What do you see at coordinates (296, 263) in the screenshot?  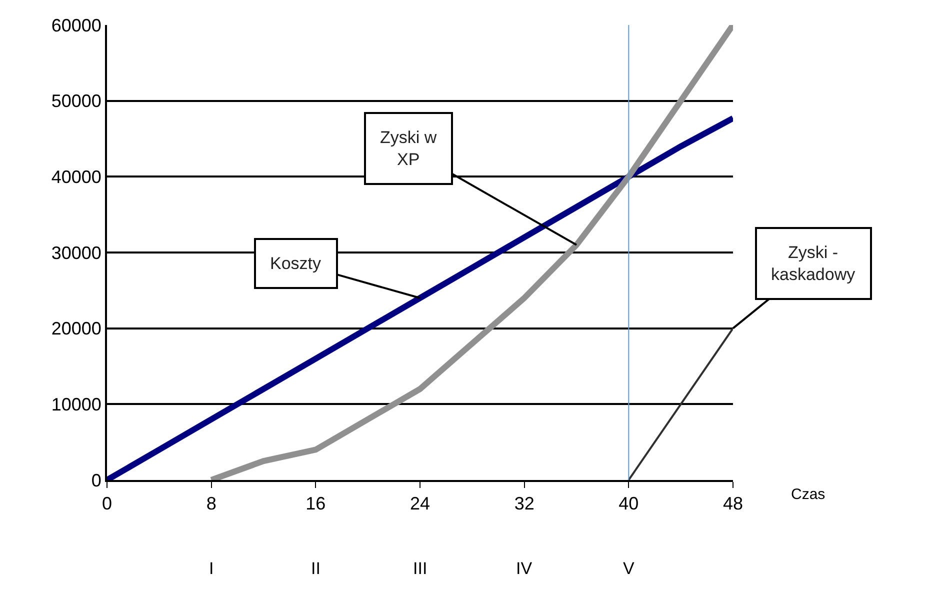 I see `annotation: Koszty` at bounding box center [296, 263].